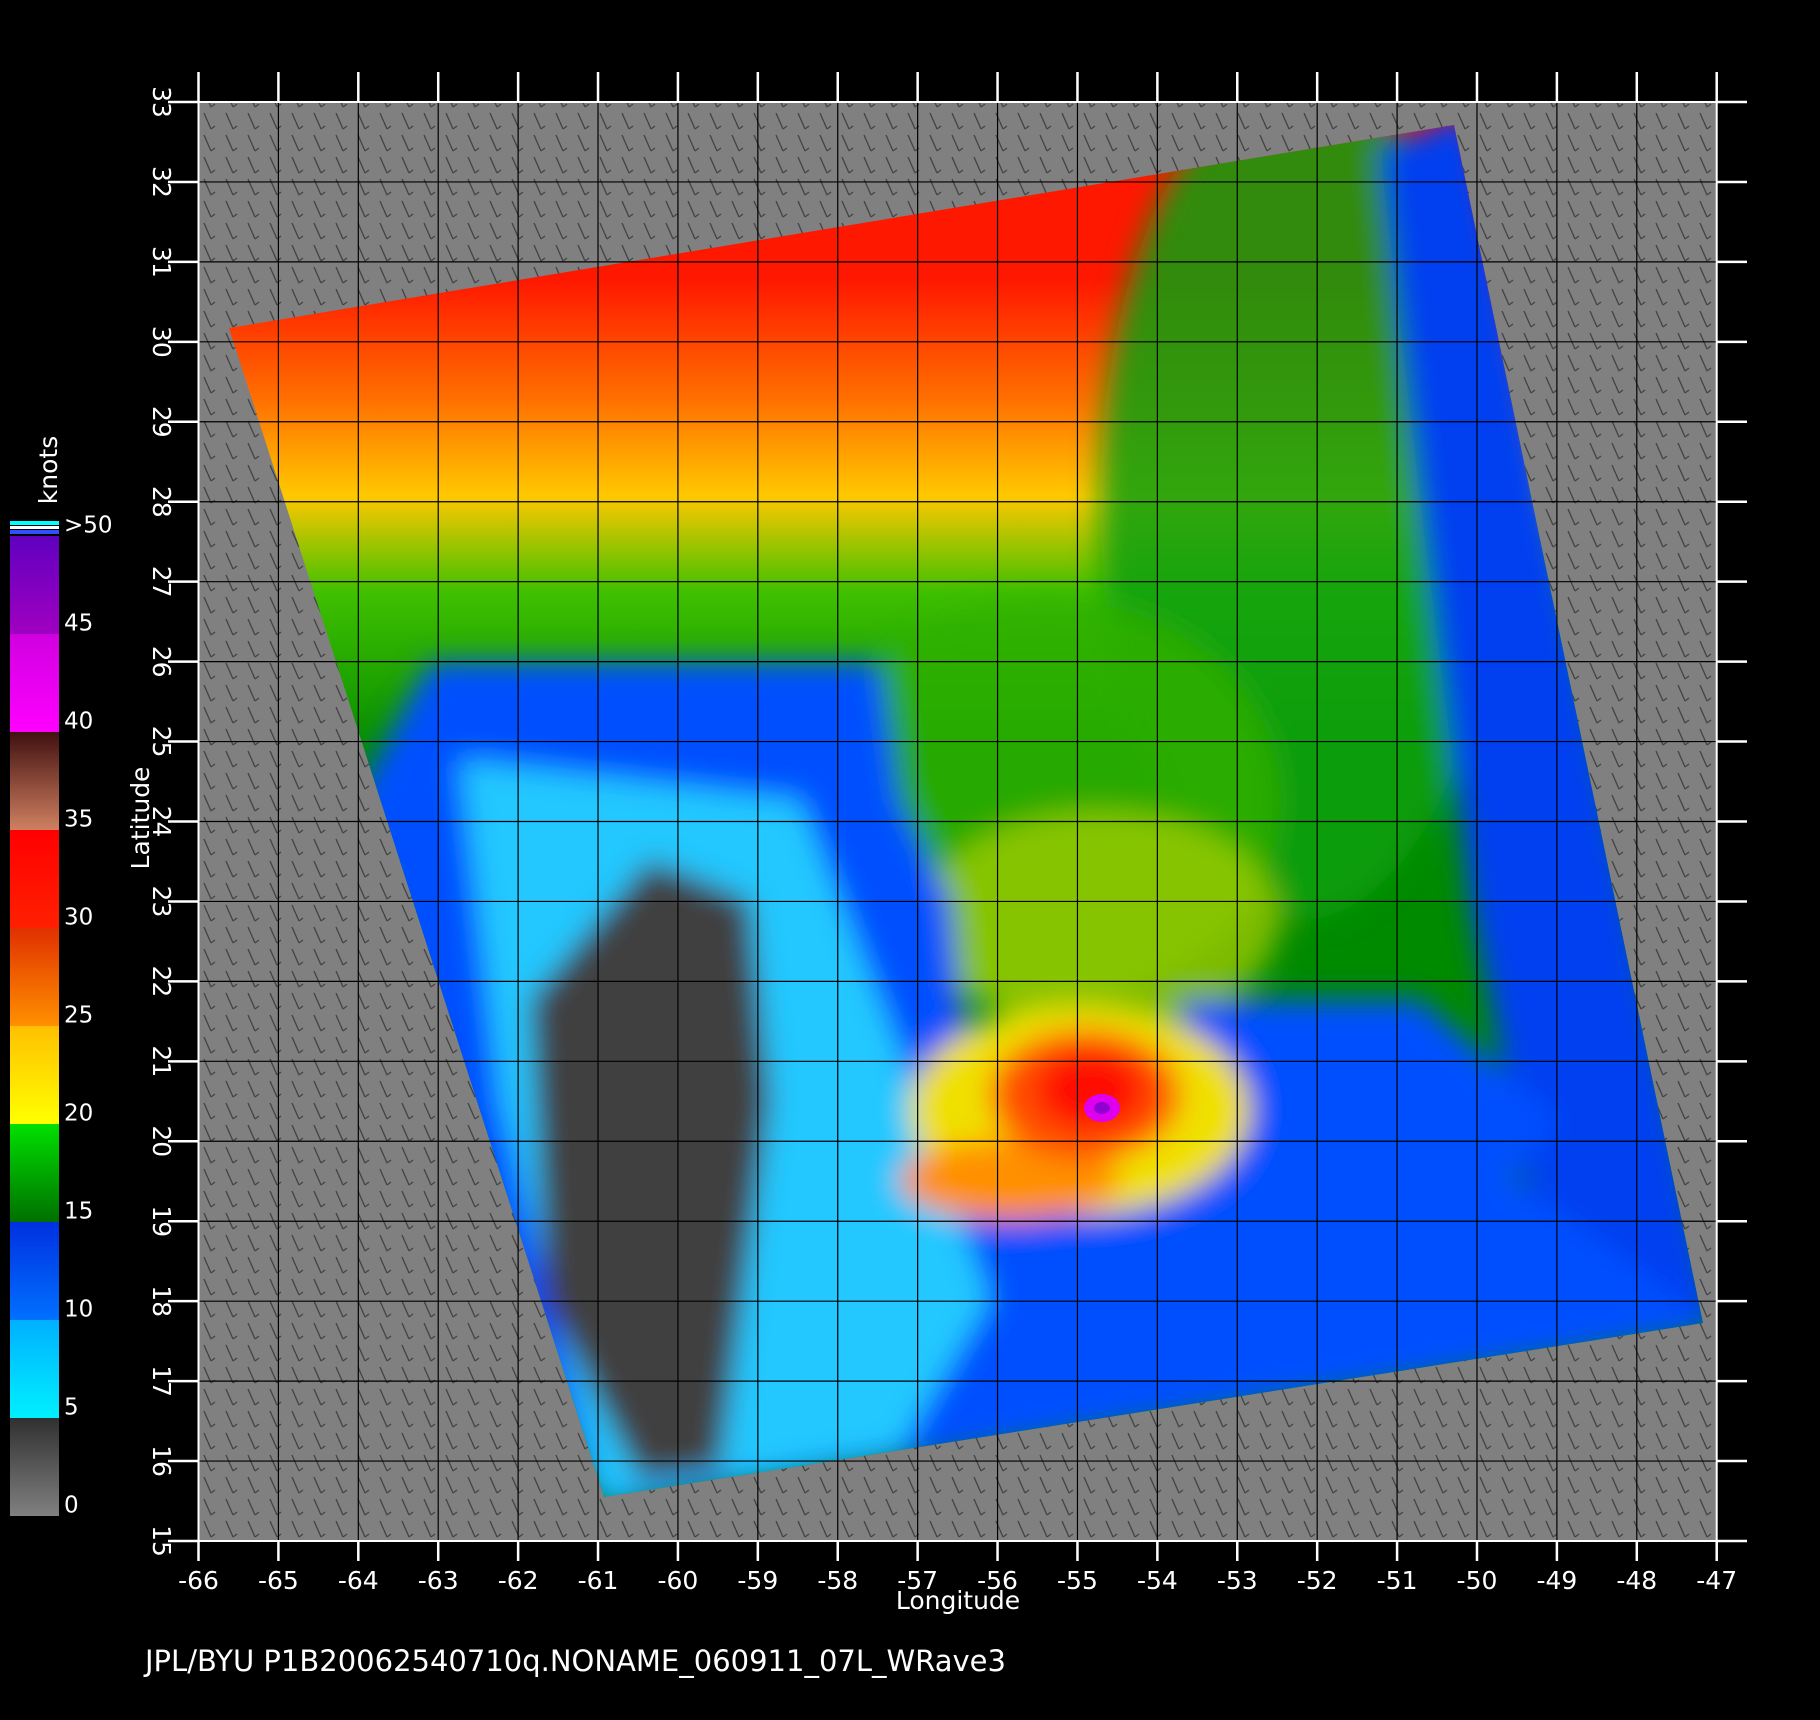 This screenshot has height=1720, width=1820. Describe the element at coordinates (161, 1461) in the screenshot. I see `y-tick-label: 16` at that location.